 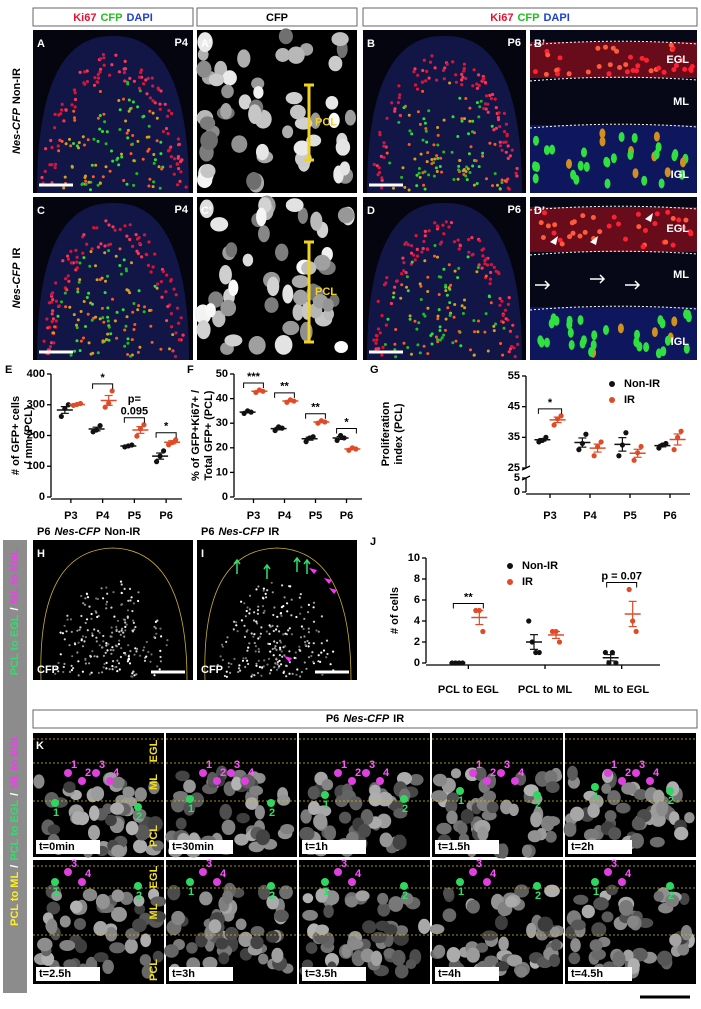 I want to click on stain-label: CFP, so click(x=48, y=670).